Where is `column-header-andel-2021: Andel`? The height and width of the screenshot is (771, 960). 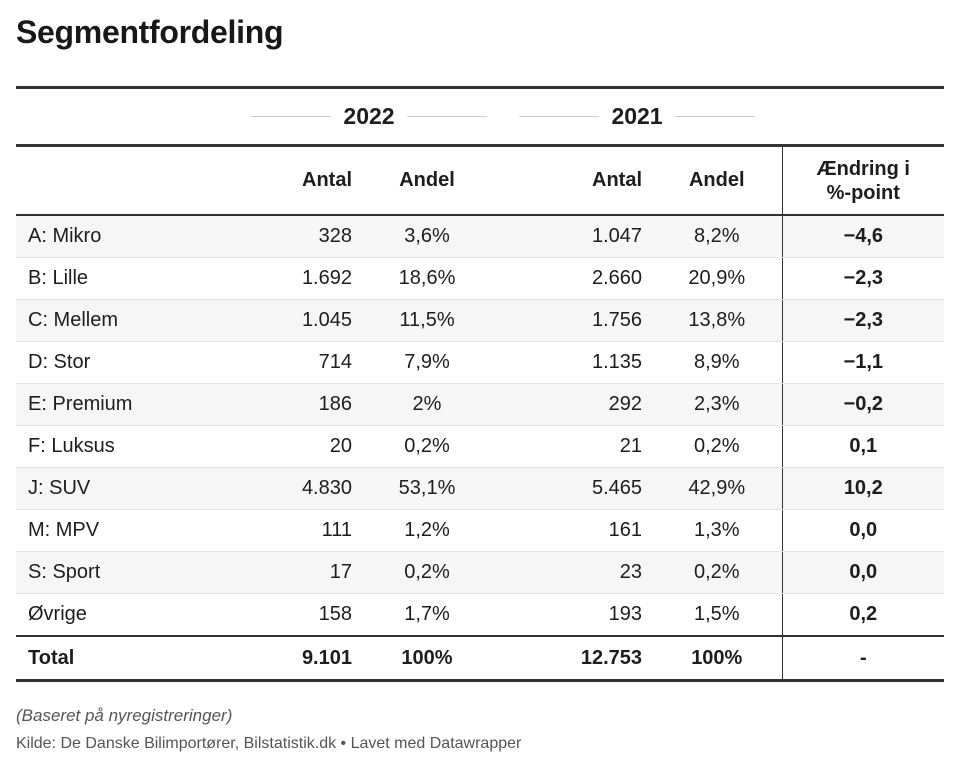
column-header-andel-2021: Andel is located at coordinates (717, 180).